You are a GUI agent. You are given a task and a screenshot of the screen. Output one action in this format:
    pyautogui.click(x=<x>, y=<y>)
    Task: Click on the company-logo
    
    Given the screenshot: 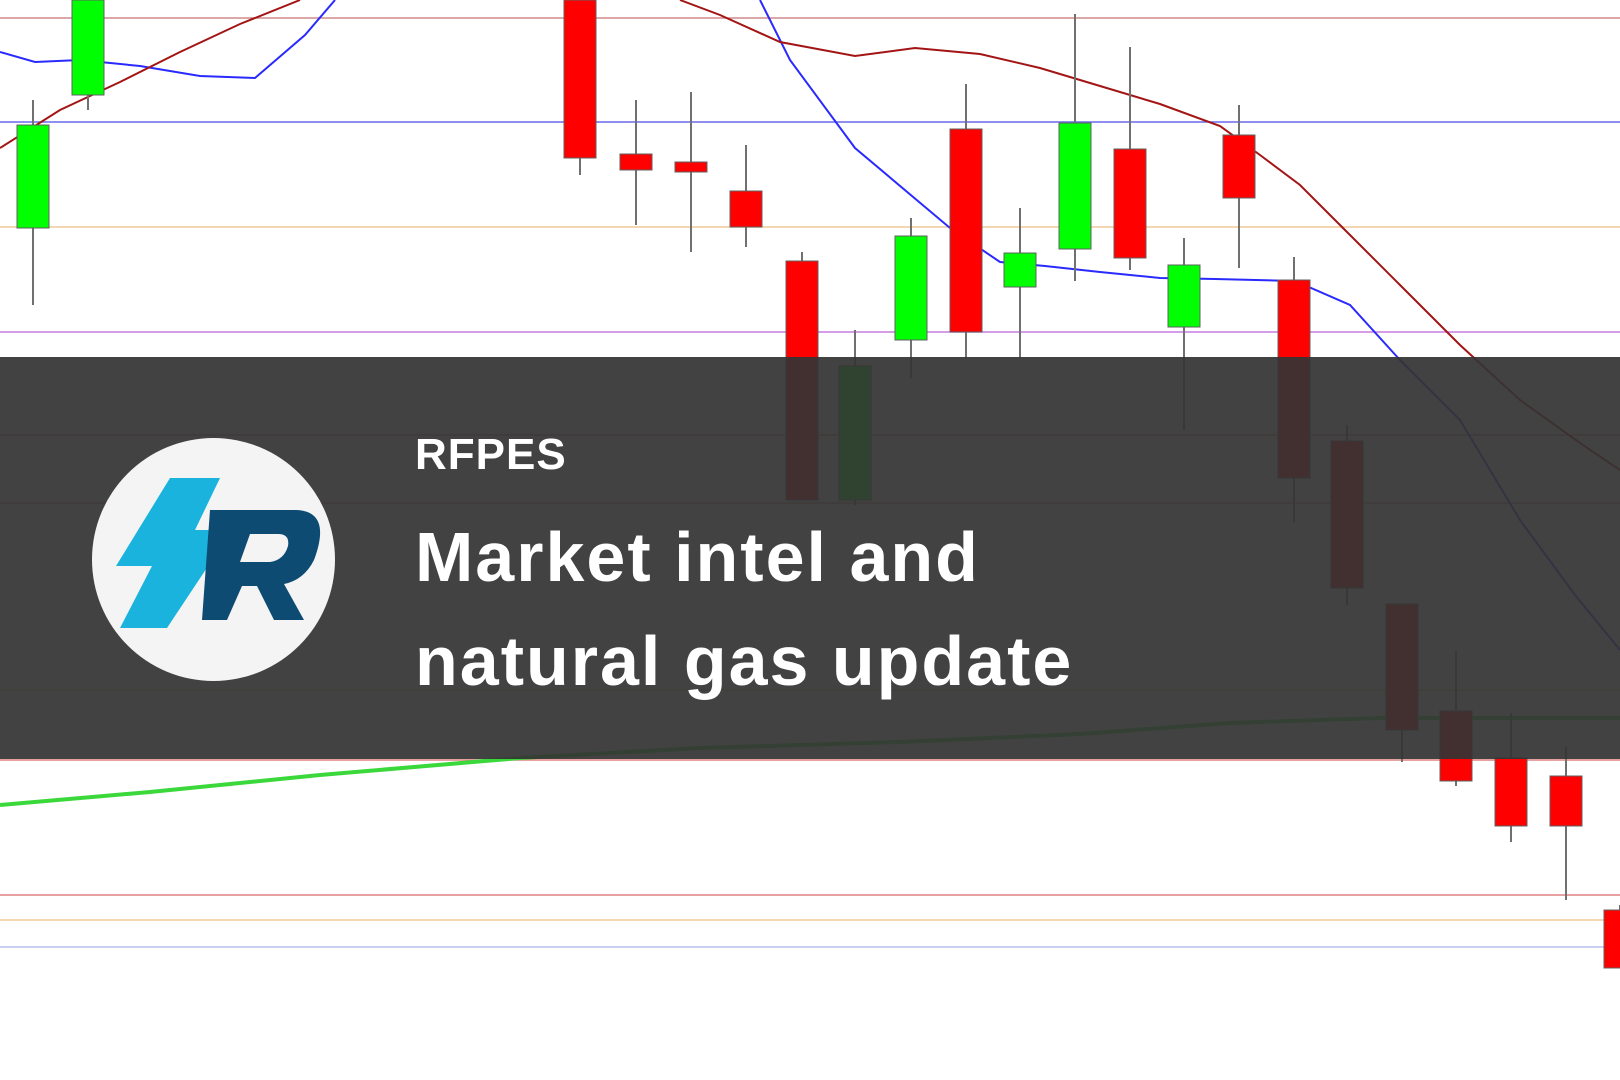 What is the action you would take?
    pyautogui.click(x=213, y=559)
    